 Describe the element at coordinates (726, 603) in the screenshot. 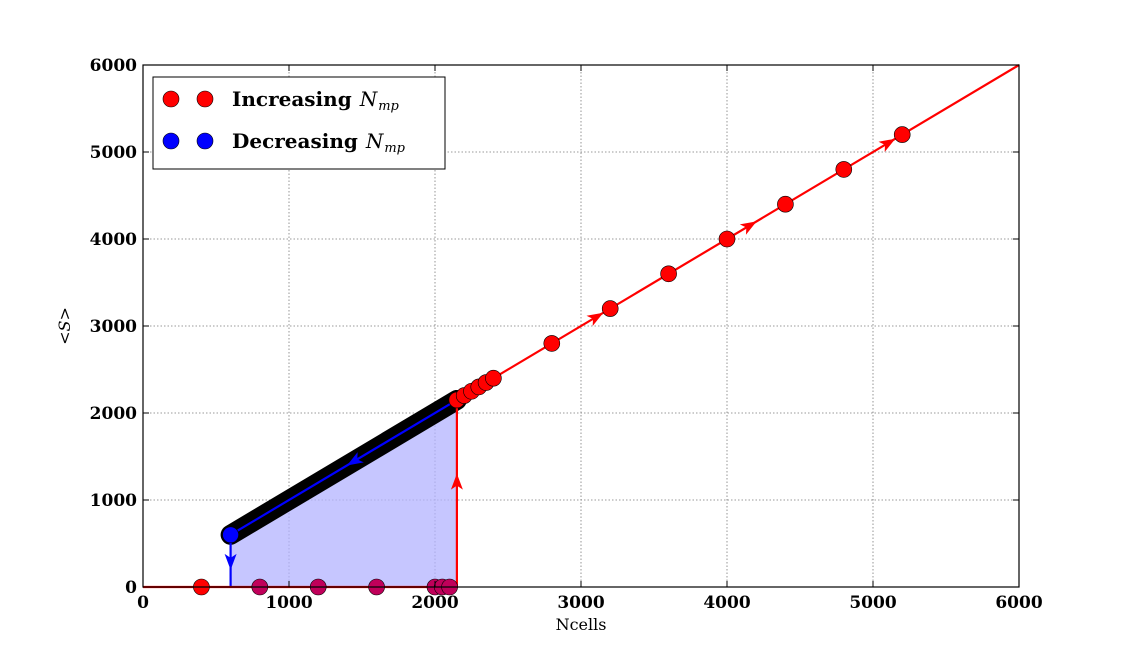

I see `x-tick-label: 4000` at that location.